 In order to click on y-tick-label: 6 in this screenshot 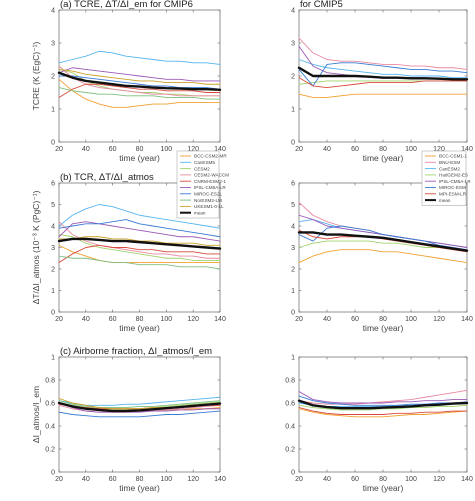, I will do `click(53, 184)`.